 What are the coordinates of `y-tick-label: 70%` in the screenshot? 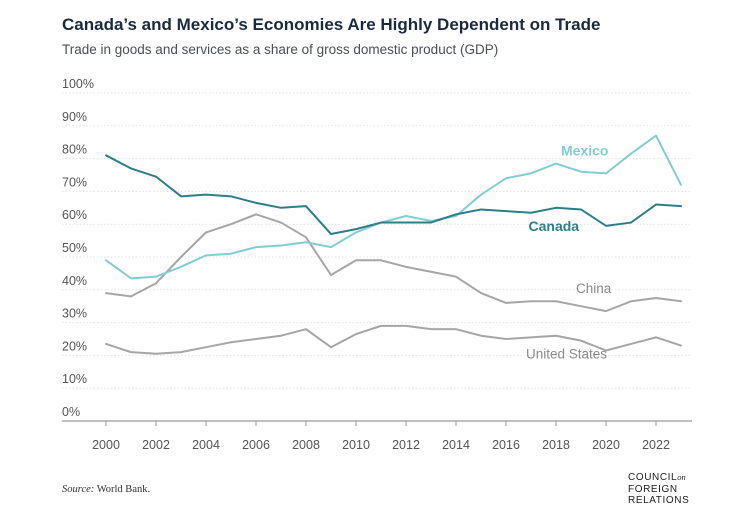 It's located at (74, 182).